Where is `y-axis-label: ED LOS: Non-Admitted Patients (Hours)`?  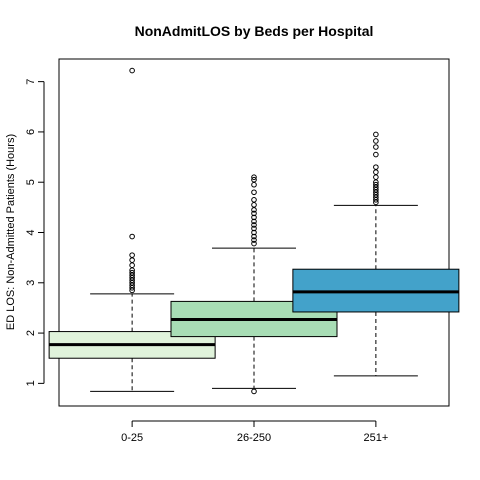 y-axis-label: ED LOS: Non-Admitted Patients (Hours) is located at coordinates (11, 232).